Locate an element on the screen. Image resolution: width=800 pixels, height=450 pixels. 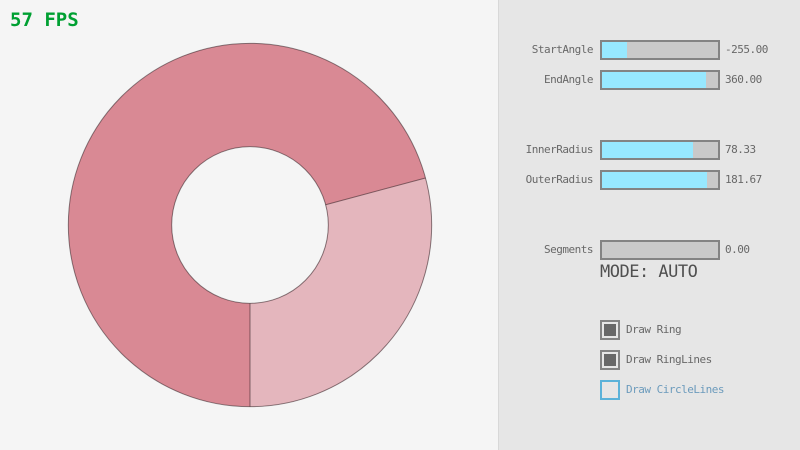
outer-radius-slider is located at coordinates (660, 180).